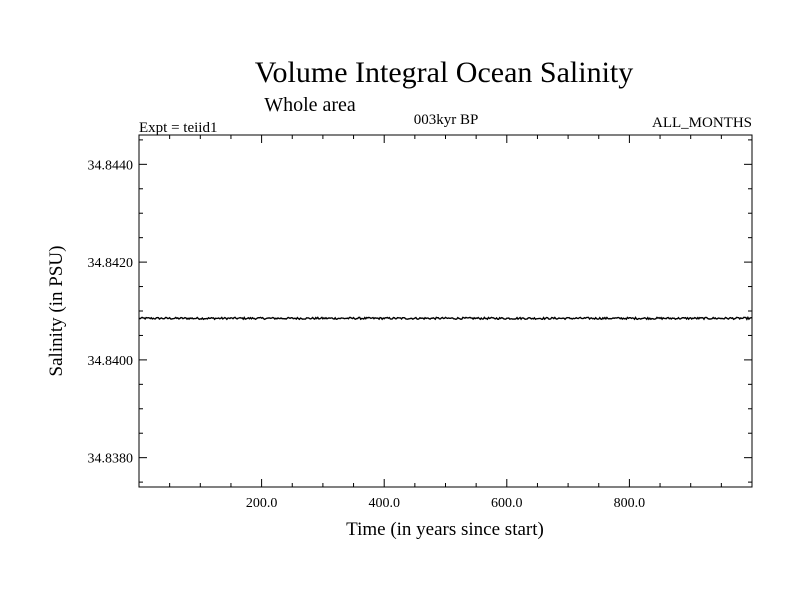 This screenshot has height=600, width=800. What do you see at coordinates (262, 503) in the screenshot?
I see `x-tick-label: 200.0` at bounding box center [262, 503].